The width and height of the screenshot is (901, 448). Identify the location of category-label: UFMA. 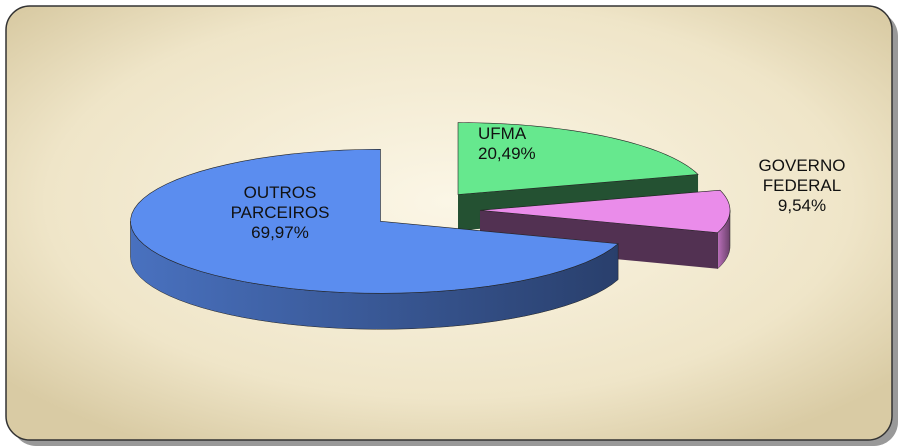
(502, 133).